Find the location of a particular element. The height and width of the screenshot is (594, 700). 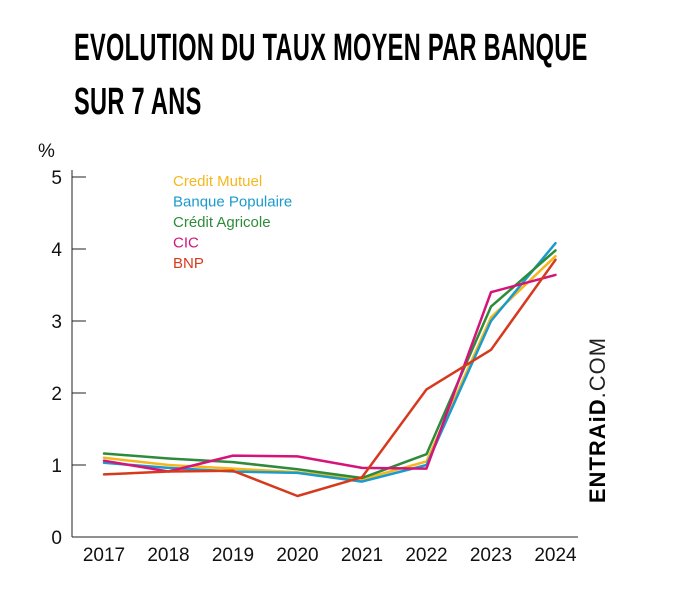

brand-domain: .COM is located at coordinates (597, 367).